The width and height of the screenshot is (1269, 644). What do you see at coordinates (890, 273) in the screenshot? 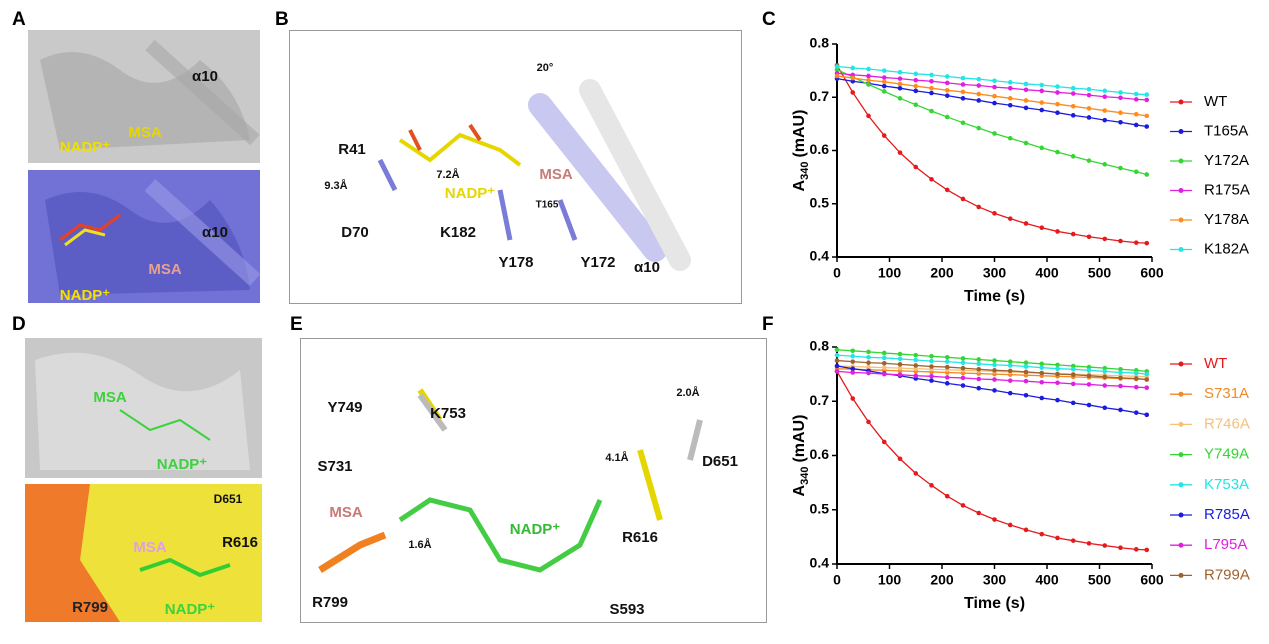
I see `x-tick-label: 100` at bounding box center [890, 273].